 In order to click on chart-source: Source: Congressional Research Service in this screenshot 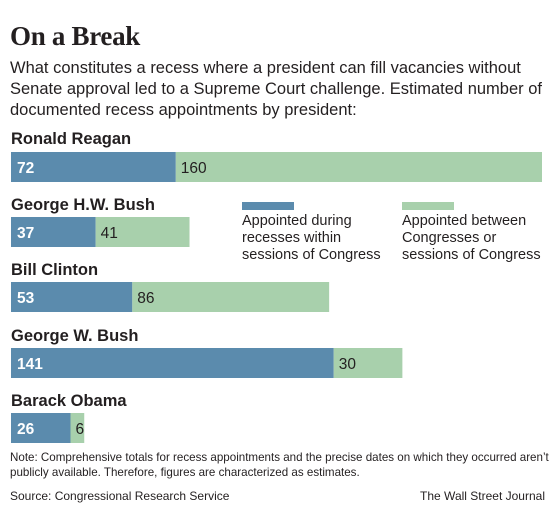, I will do `click(120, 496)`.